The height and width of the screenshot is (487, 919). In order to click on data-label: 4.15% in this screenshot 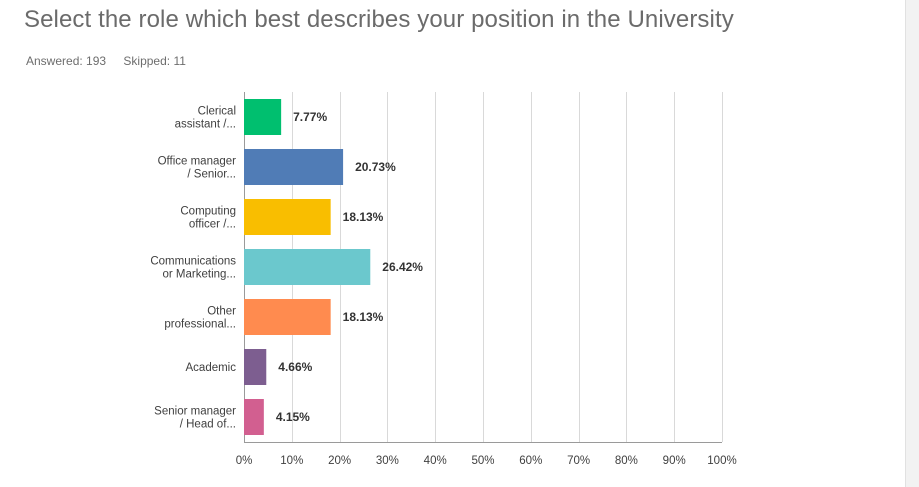, I will do `click(293, 417)`.